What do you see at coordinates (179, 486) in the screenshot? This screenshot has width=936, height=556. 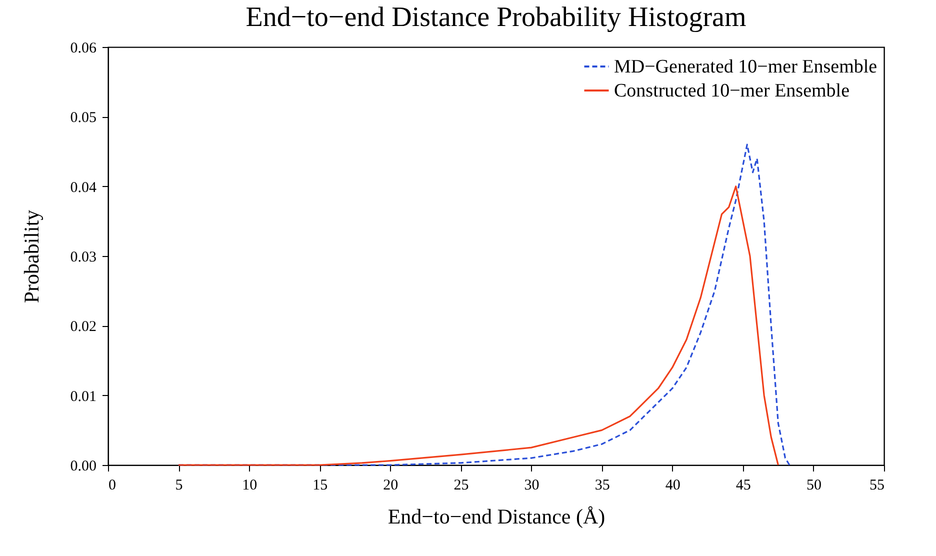 I see `x-tick-label: 5` at bounding box center [179, 486].